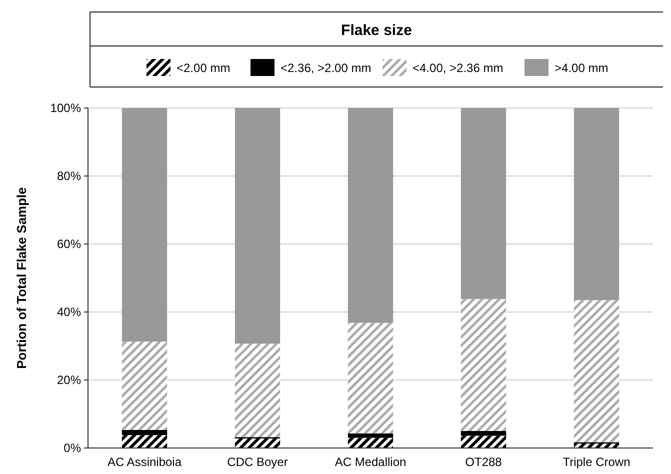 The image size is (671, 474). I want to click on x-tick-label: CDC Boyer, so click(257, 462).